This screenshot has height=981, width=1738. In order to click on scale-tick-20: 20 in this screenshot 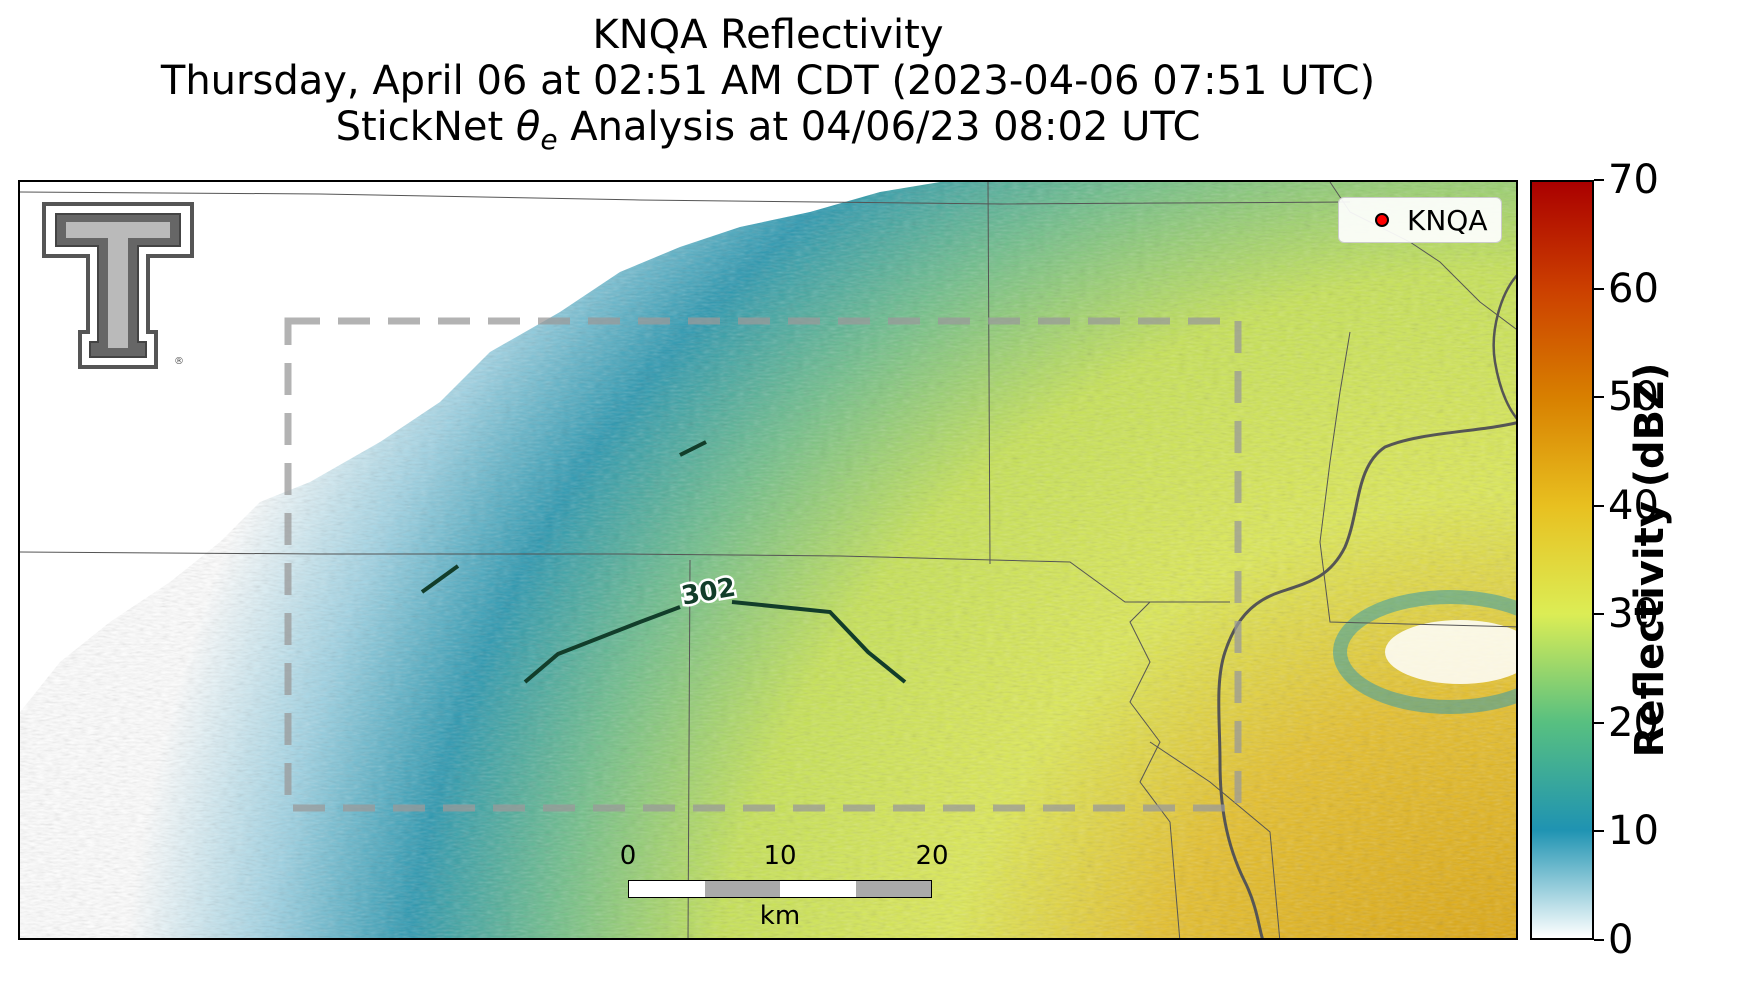, I will do `click(932, 856)`.